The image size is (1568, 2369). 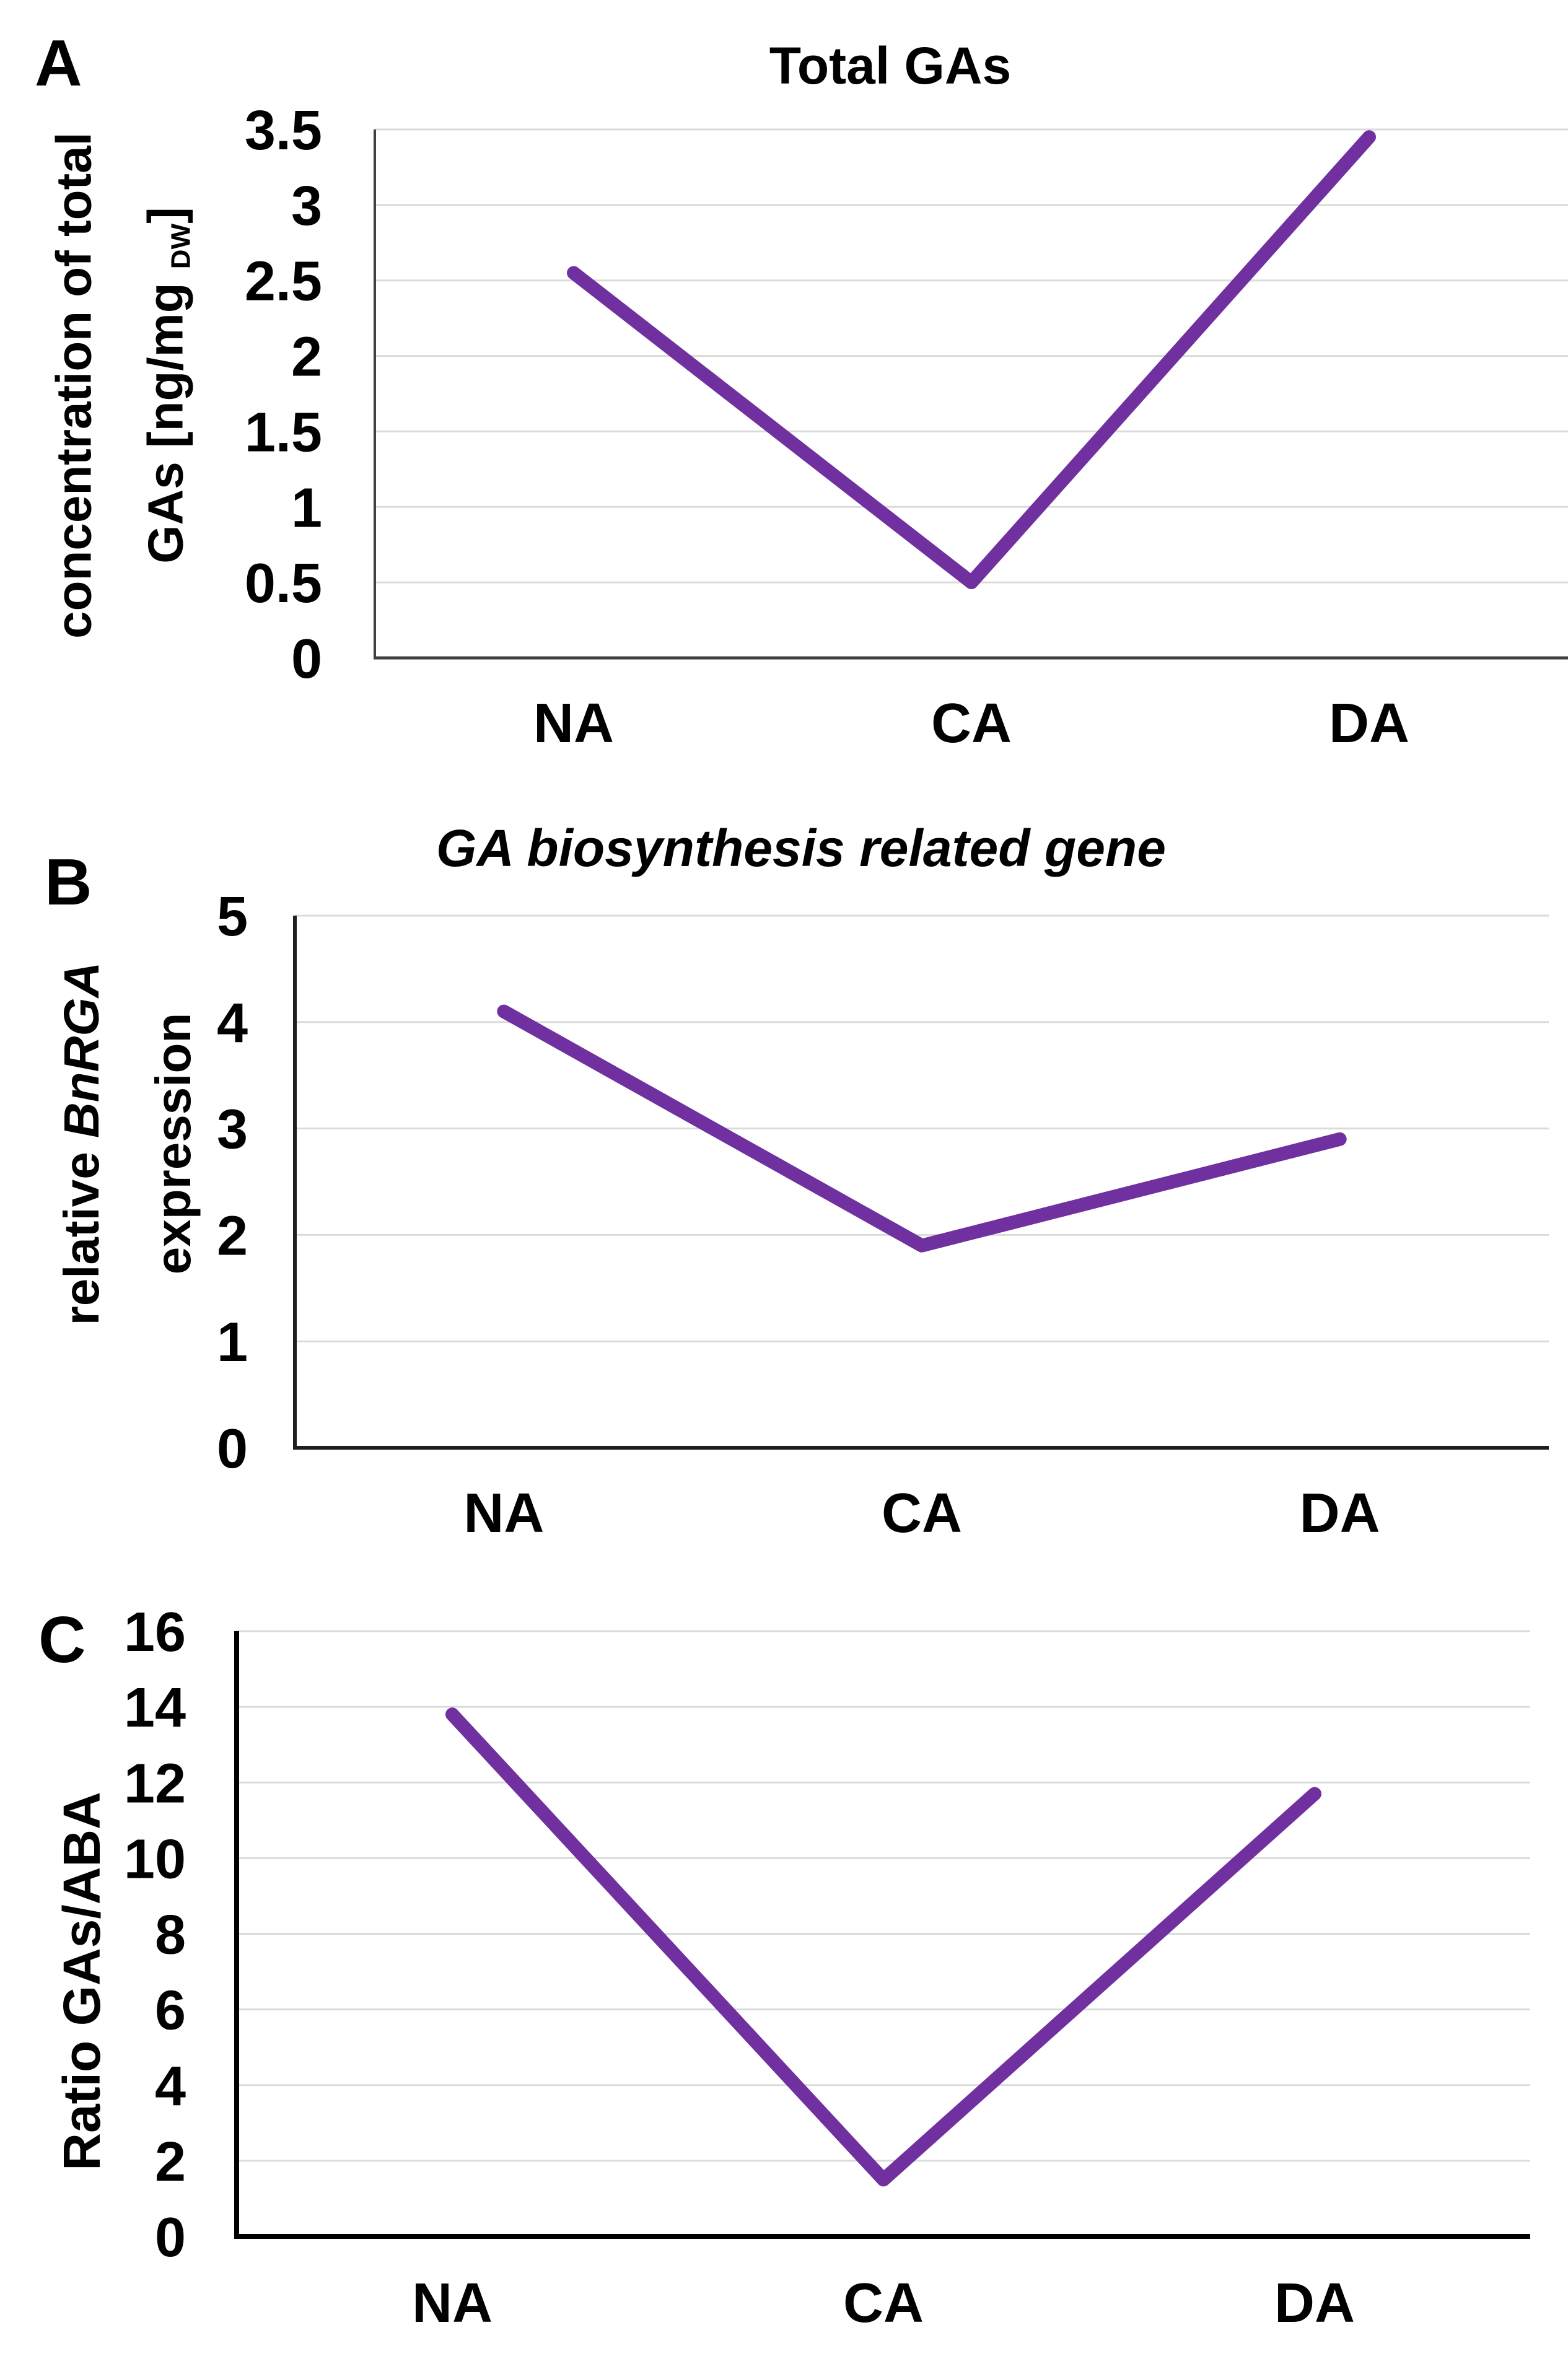 I want to click on y-axis-title-a: concentration of total GAs [ng/mg DW], so click(x=127, y=385).